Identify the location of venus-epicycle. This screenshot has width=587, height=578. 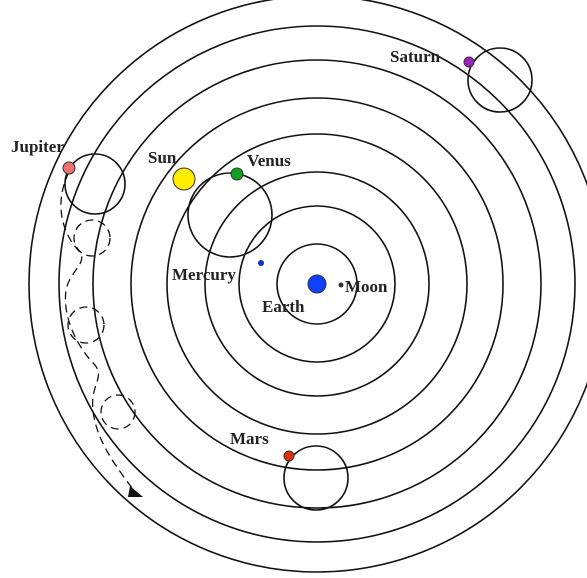
(230, 215).